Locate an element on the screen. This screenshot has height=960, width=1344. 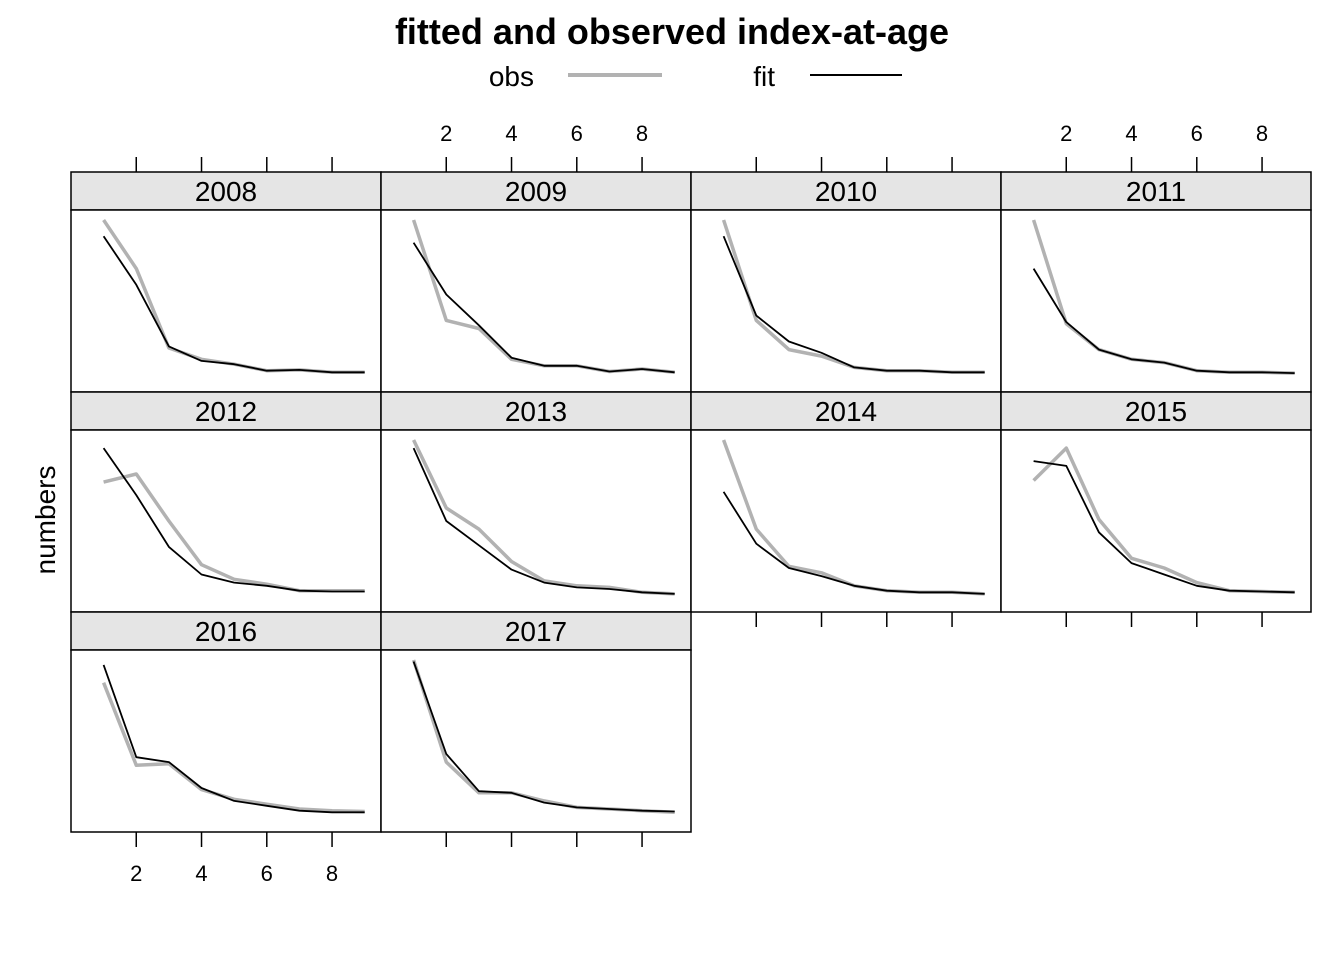
strip-label: 2012 is located at coordinates (226, 411).